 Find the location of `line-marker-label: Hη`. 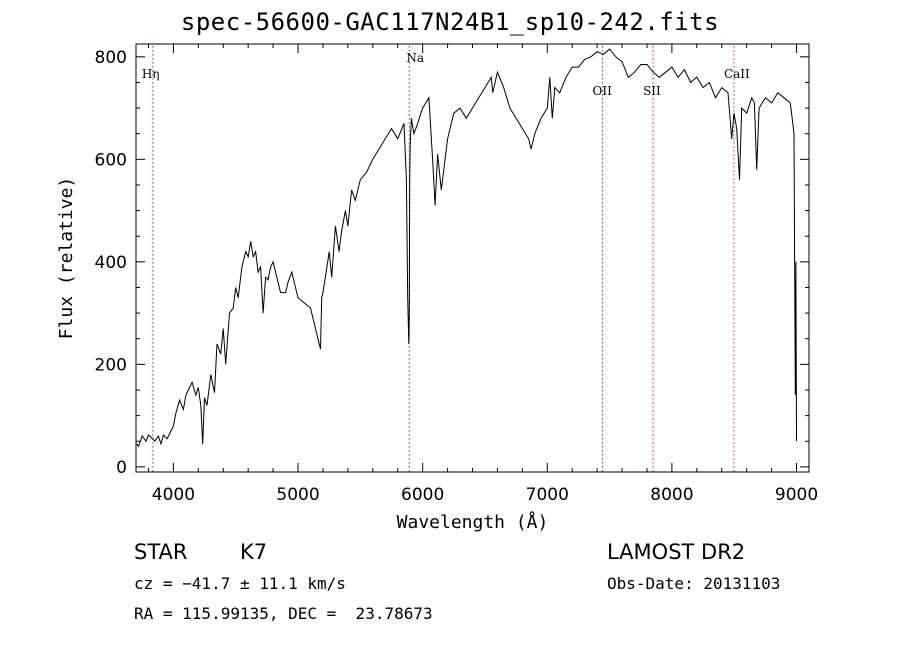

line-marker-label: Hη is located at coordinates (151, 74).